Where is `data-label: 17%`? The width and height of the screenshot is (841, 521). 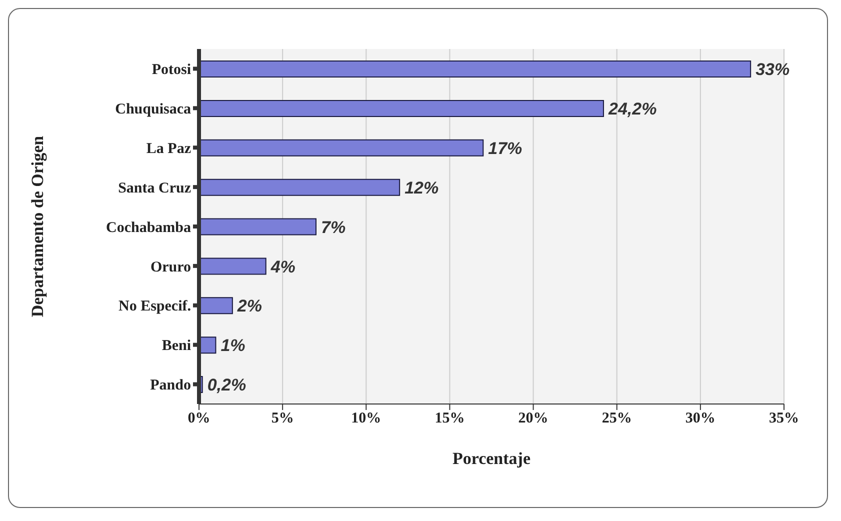
data-label: 17% is located at coordinates (505, 148).